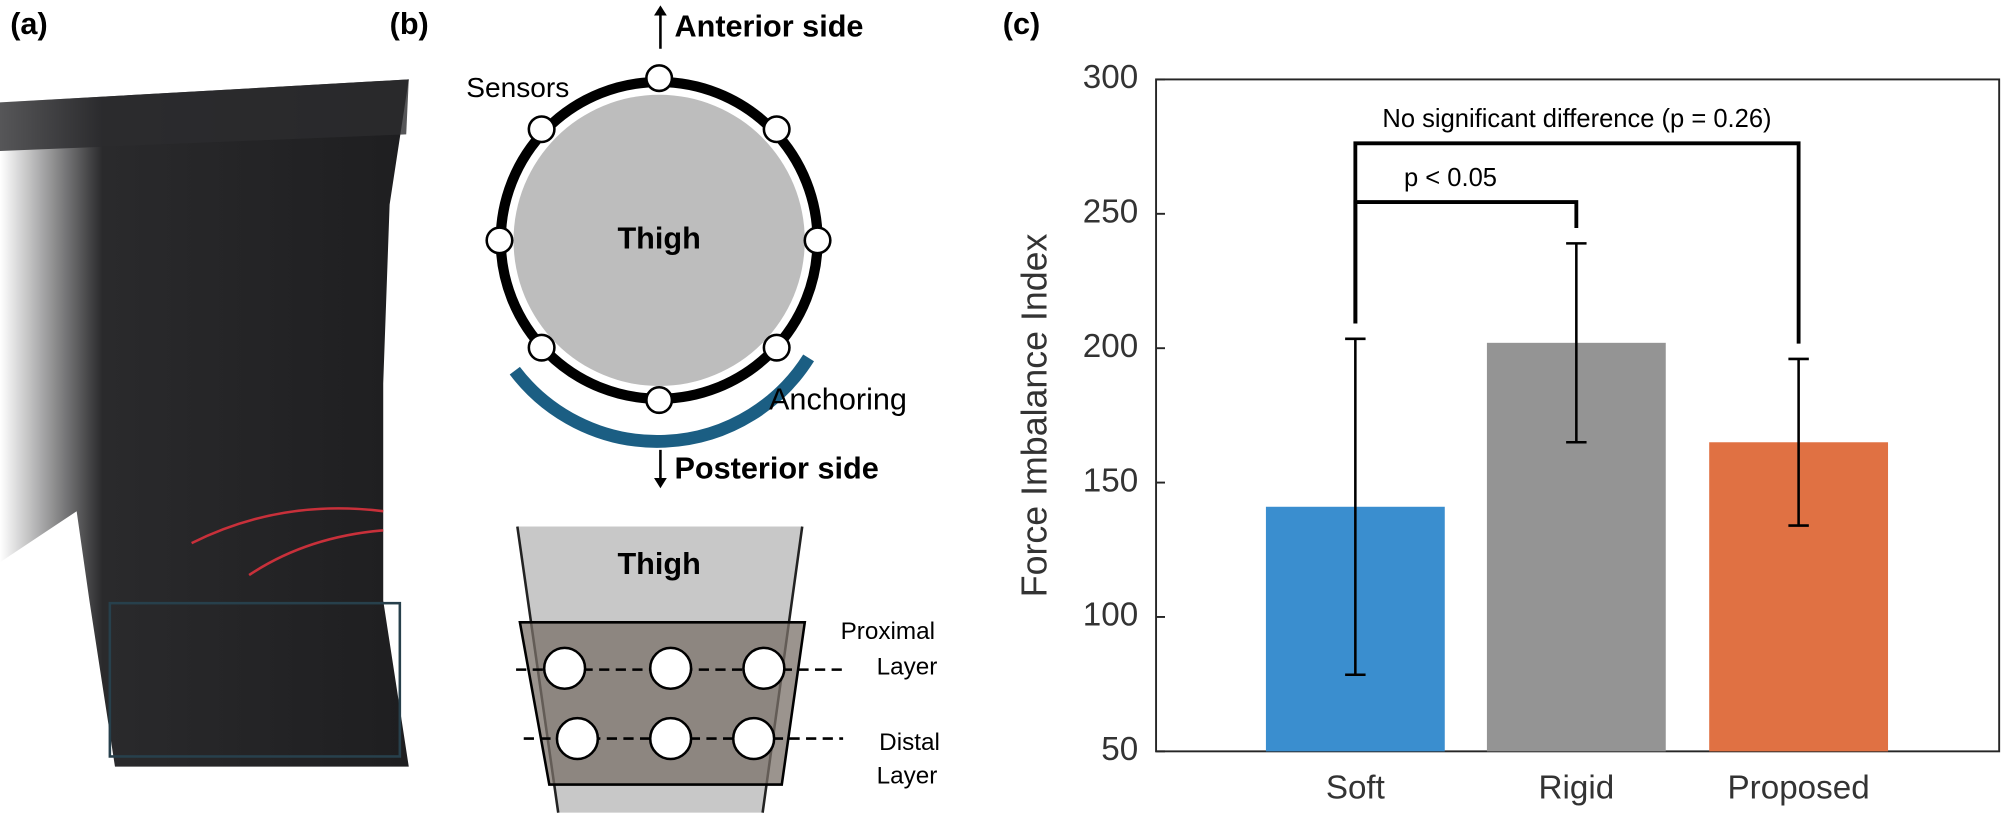  What do you see at coordinates (1450, 178) in the screenshot?
I see `significance-label: p < 0.05` at bounding box center [1450, 178].